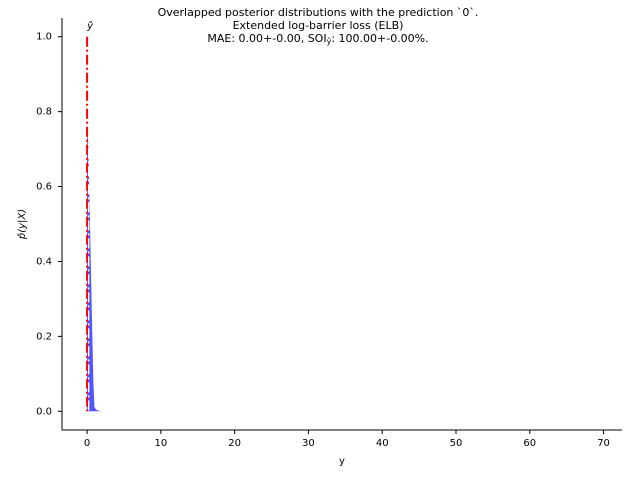 This screenshot has height=480, width=640. I want to click on title-line-3-part-2: : 100.00+-0.00%., so click(380, 38).